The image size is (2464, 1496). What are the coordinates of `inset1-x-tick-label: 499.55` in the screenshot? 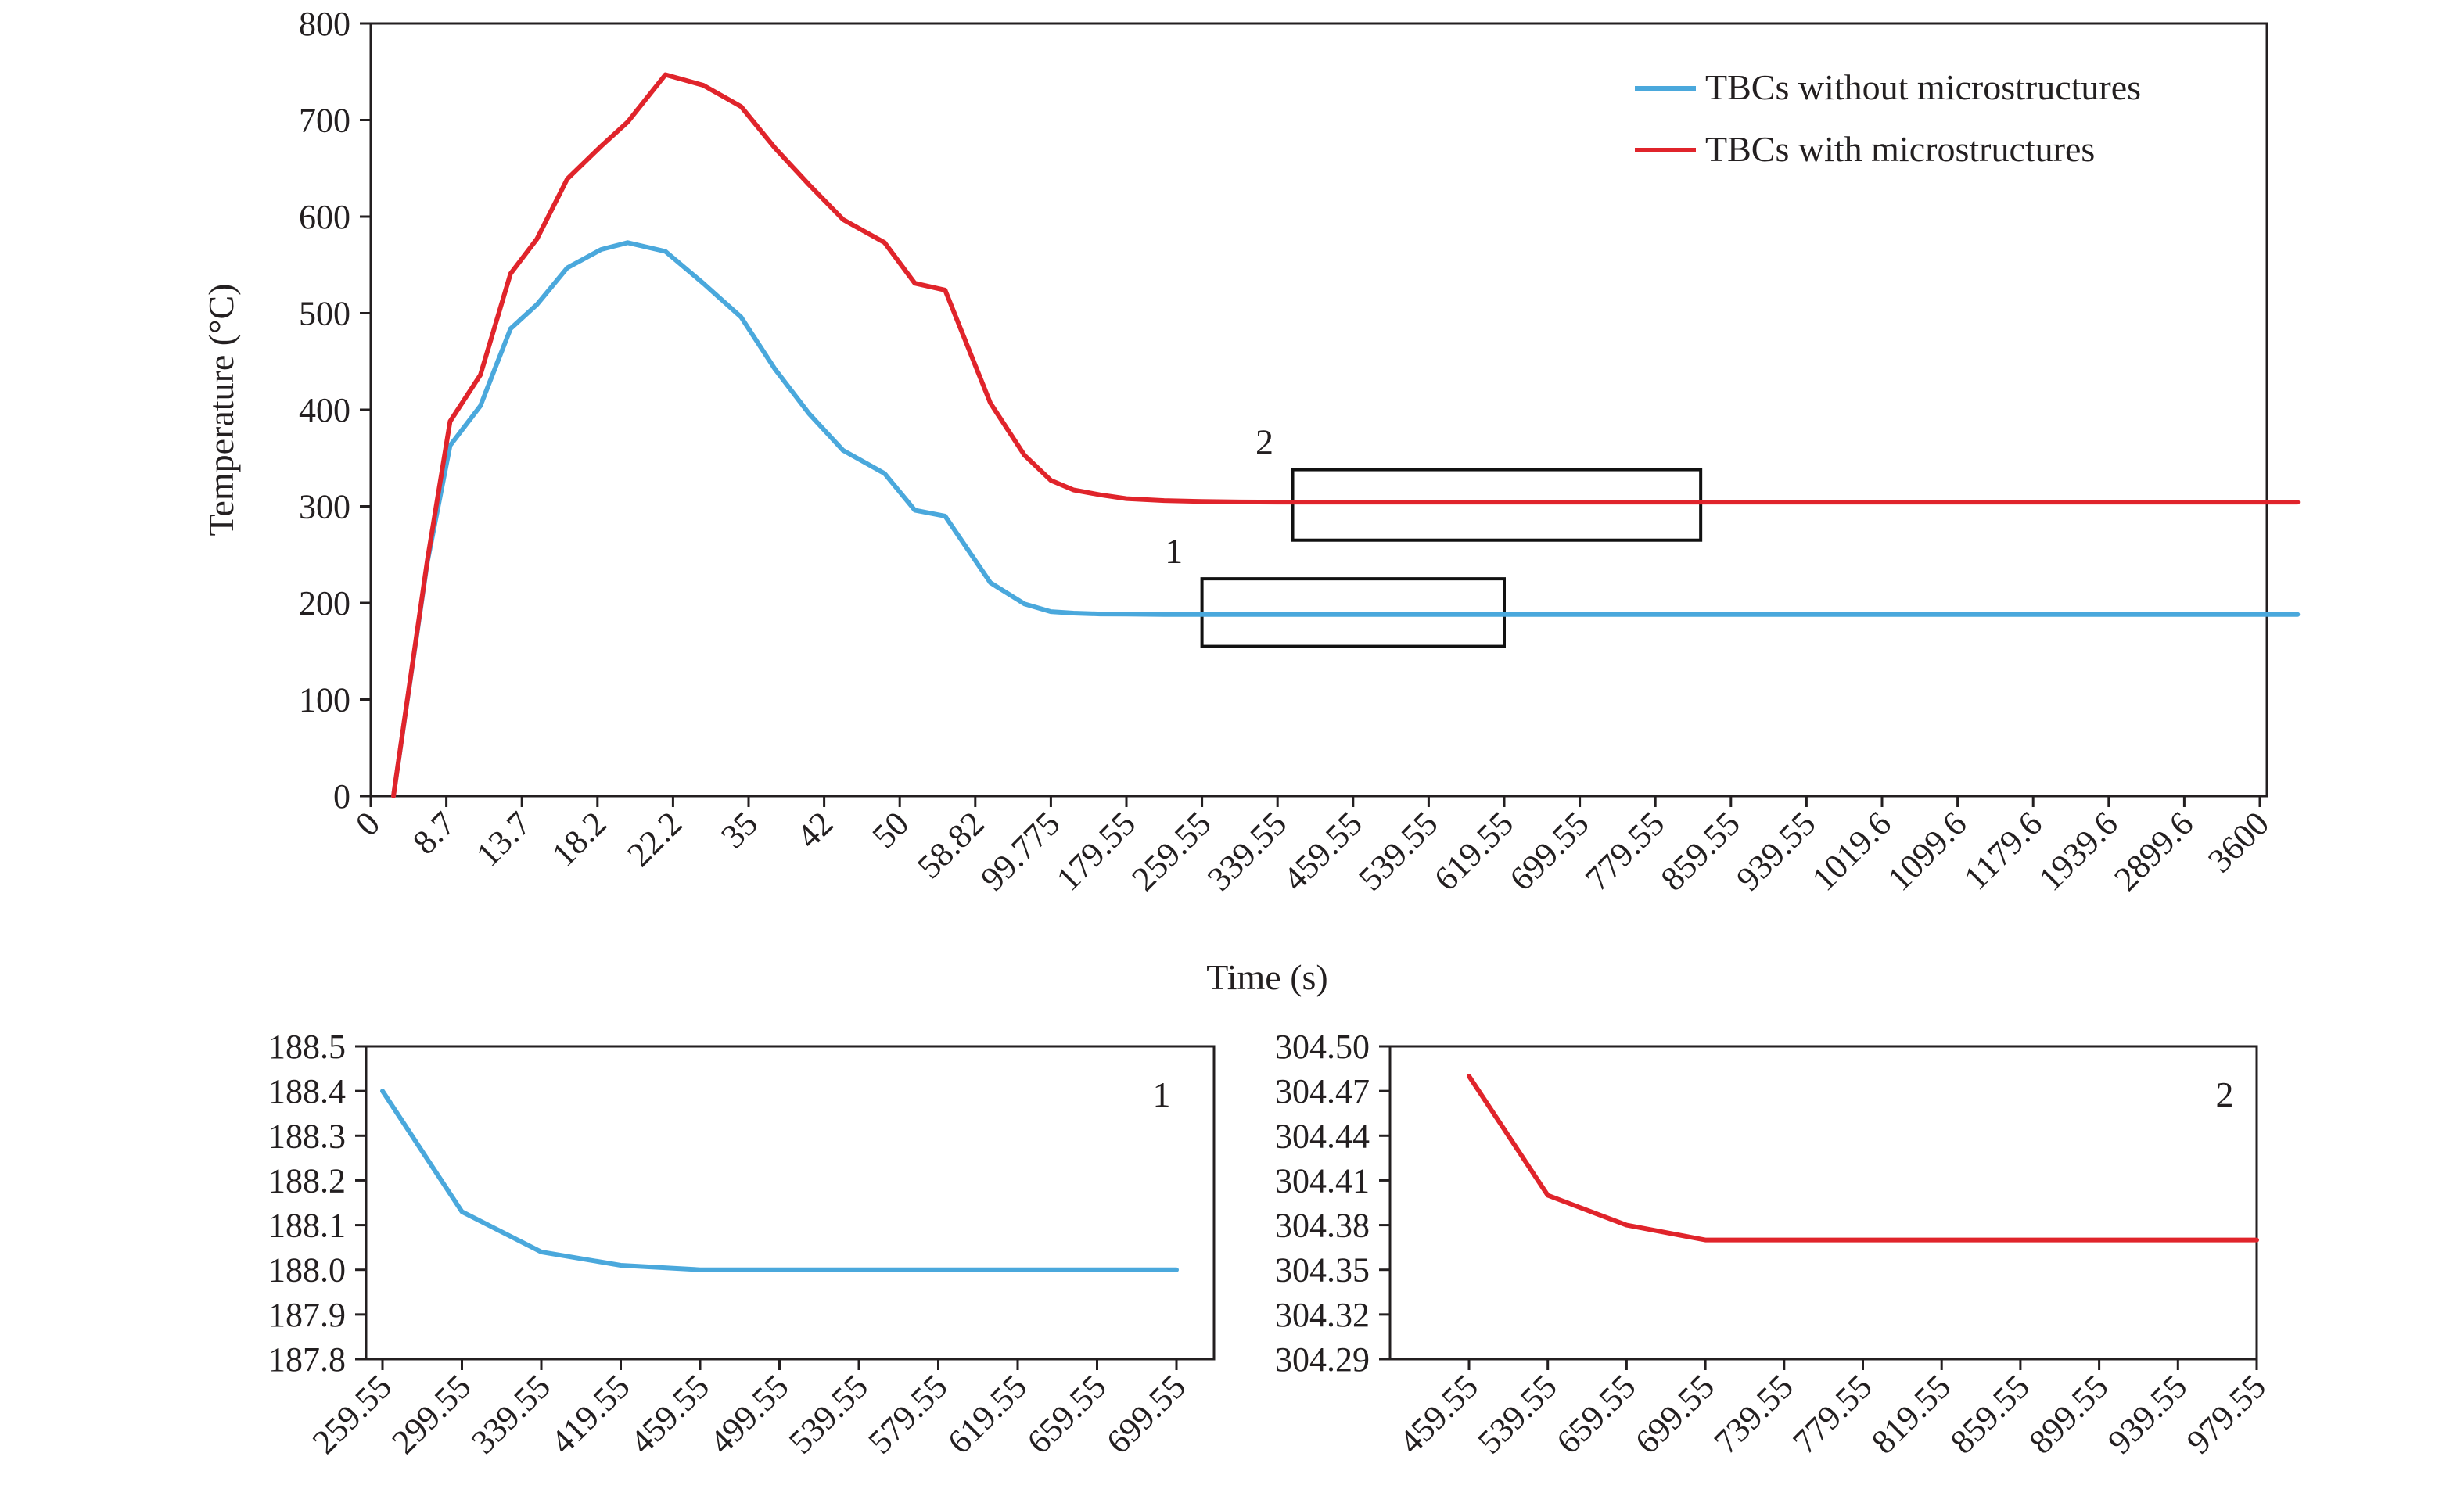 It's located at (749, 1414).